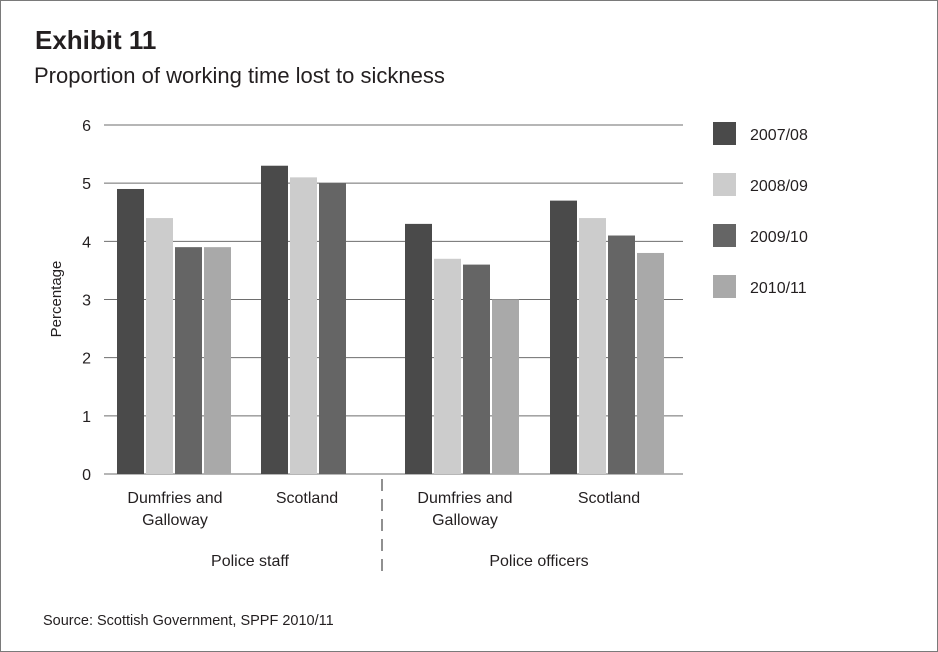 This screenshot has width=938, height=652. I want to click on legend: 2007/08 2008/09 2009/10 2010/11, so click(760, 210).